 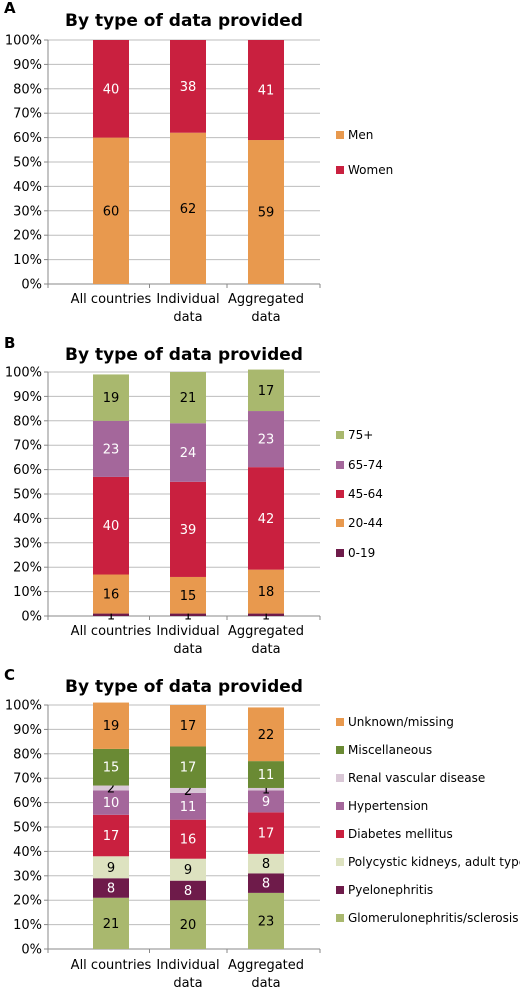 What do you see at coordinates (111, 835) in the screenshot?
I see `bar-diabetes-mellitus-all-countries` at bounding box center [111, 835].